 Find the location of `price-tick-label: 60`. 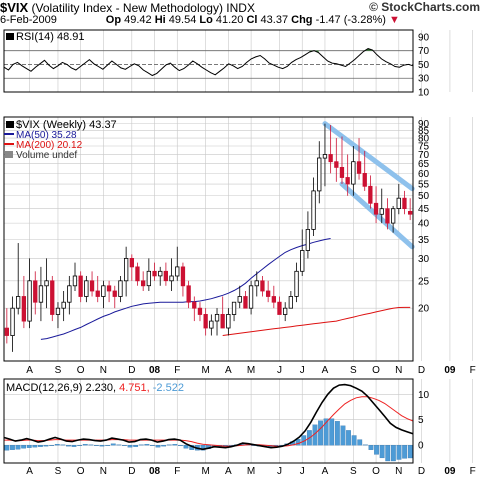

price-tick-label: 60 is located at coordinates (424, 174).